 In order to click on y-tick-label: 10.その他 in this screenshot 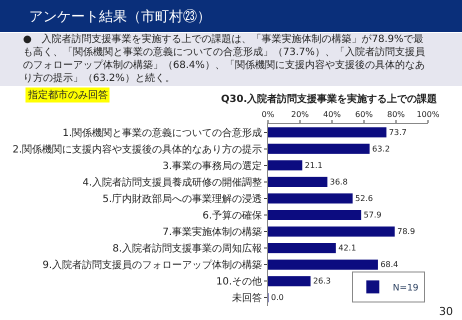, I will do `click(239, 282)`.